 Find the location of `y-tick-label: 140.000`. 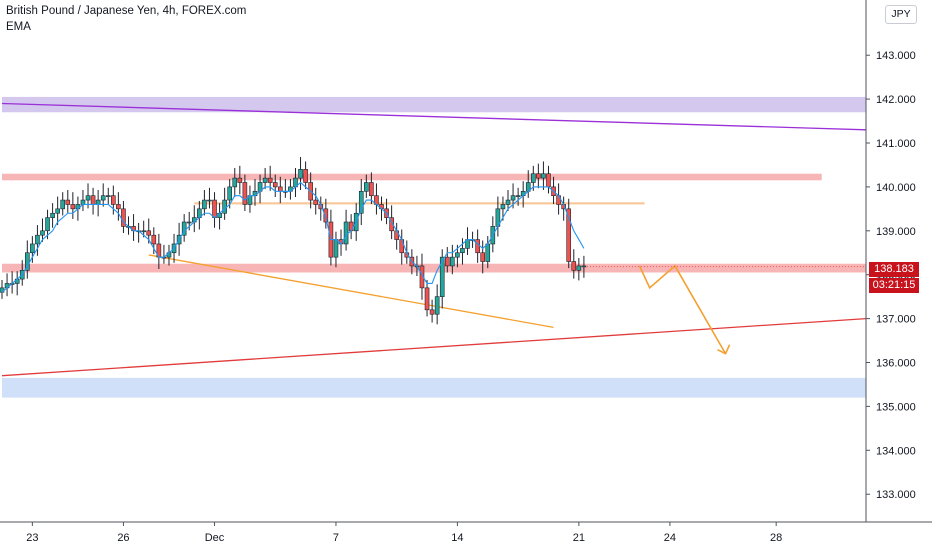

y-tick-label: 140.000 is located at coordinates (896, 188).